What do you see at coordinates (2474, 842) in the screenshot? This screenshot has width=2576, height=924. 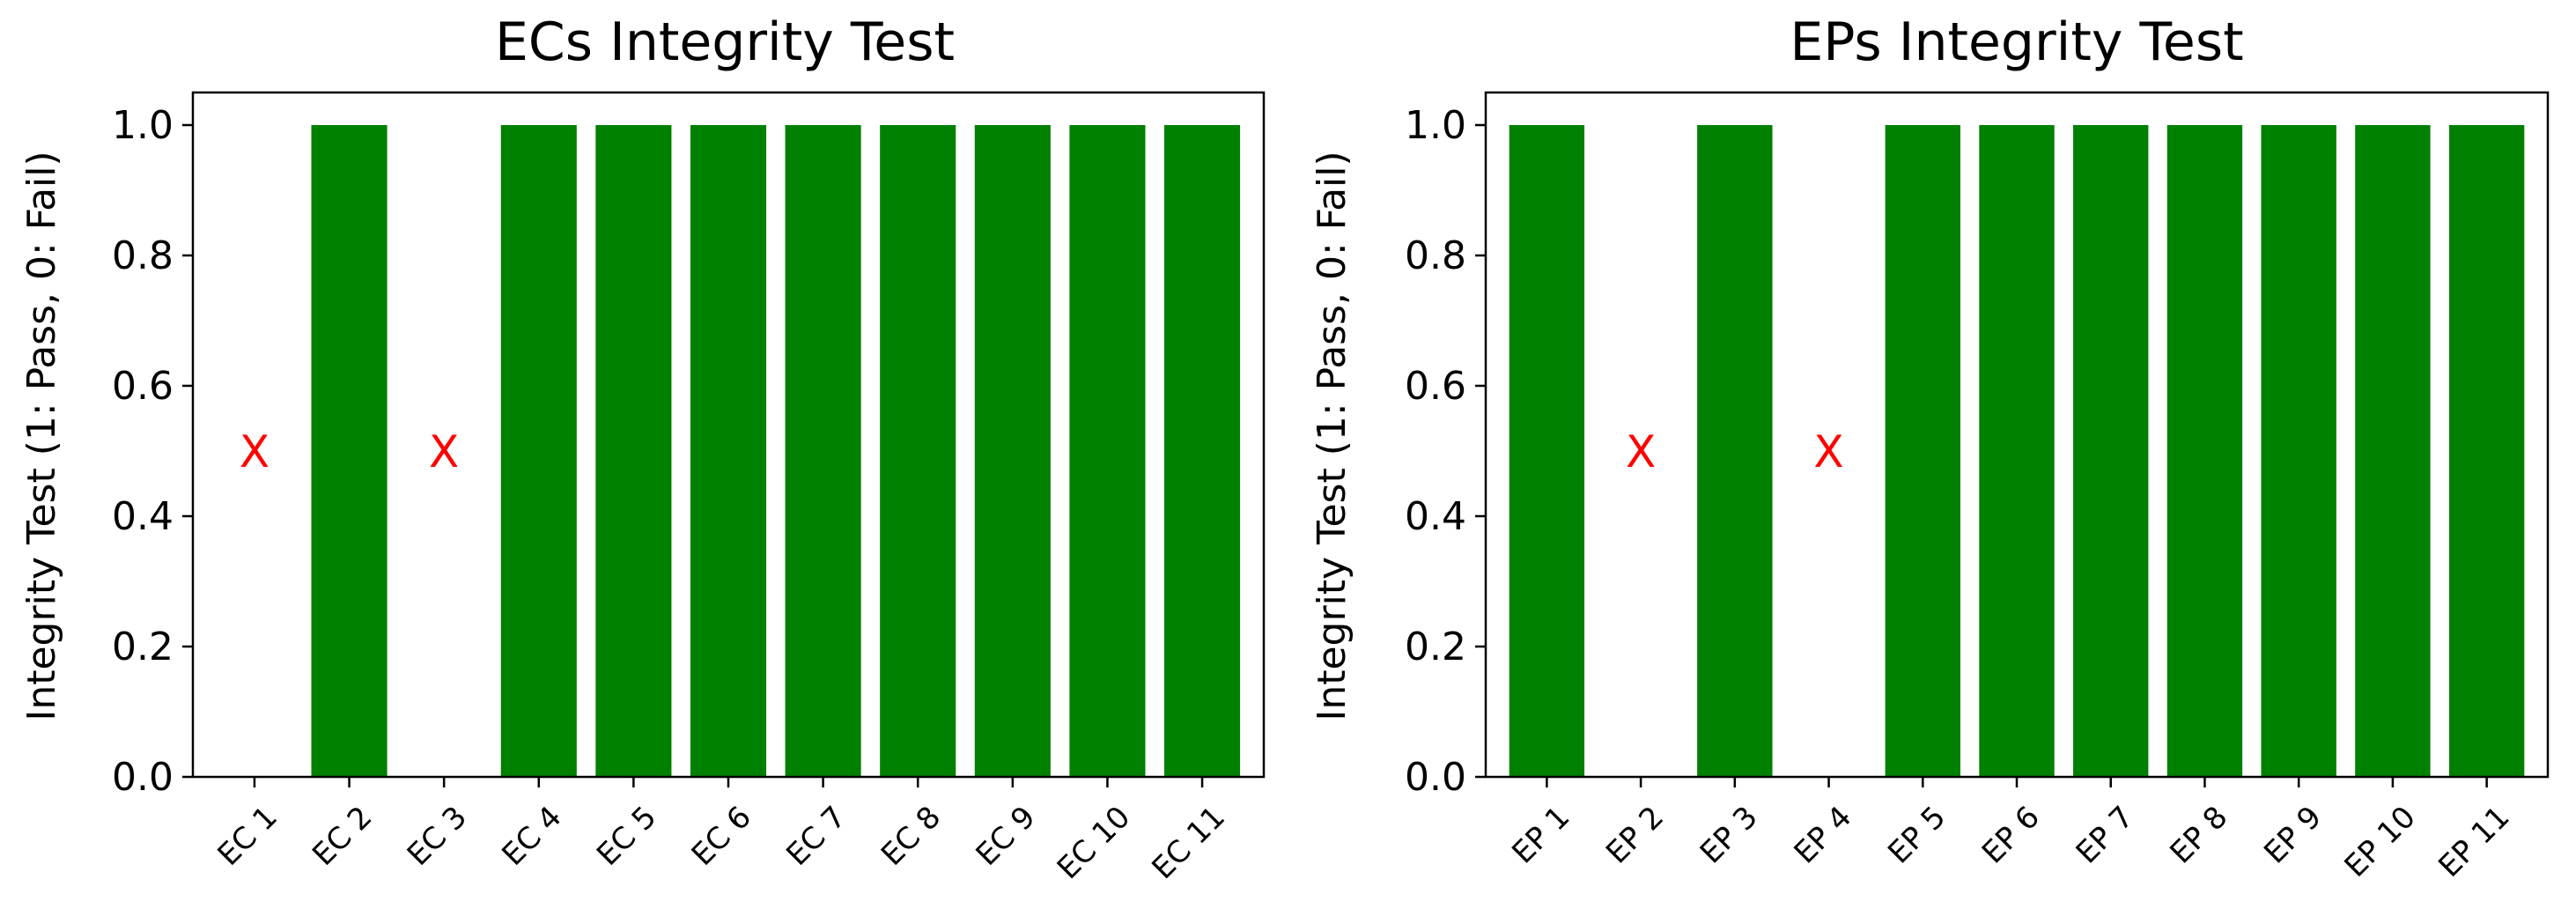 I see `x-tick-label: EP 11` at bounding box center [2474, 842].